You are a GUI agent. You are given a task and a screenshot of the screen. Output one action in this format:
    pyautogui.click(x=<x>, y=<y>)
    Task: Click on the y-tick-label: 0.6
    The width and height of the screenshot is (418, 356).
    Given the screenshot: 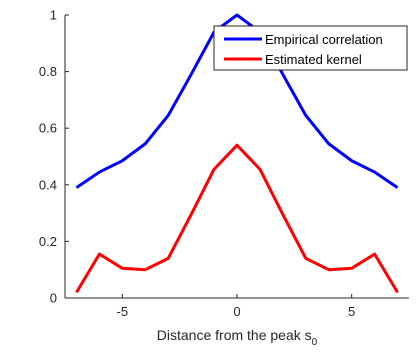 What is the action you would take?
    pyautogui.click(x=48, y=128)
    